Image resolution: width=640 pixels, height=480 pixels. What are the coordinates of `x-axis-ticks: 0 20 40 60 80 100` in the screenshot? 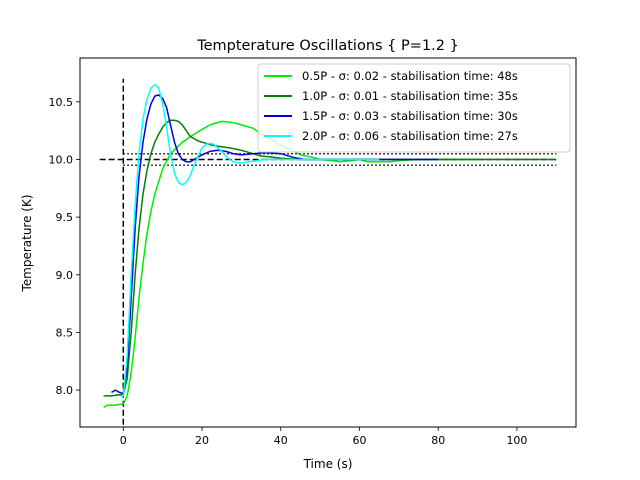 It's located at (323, 437).